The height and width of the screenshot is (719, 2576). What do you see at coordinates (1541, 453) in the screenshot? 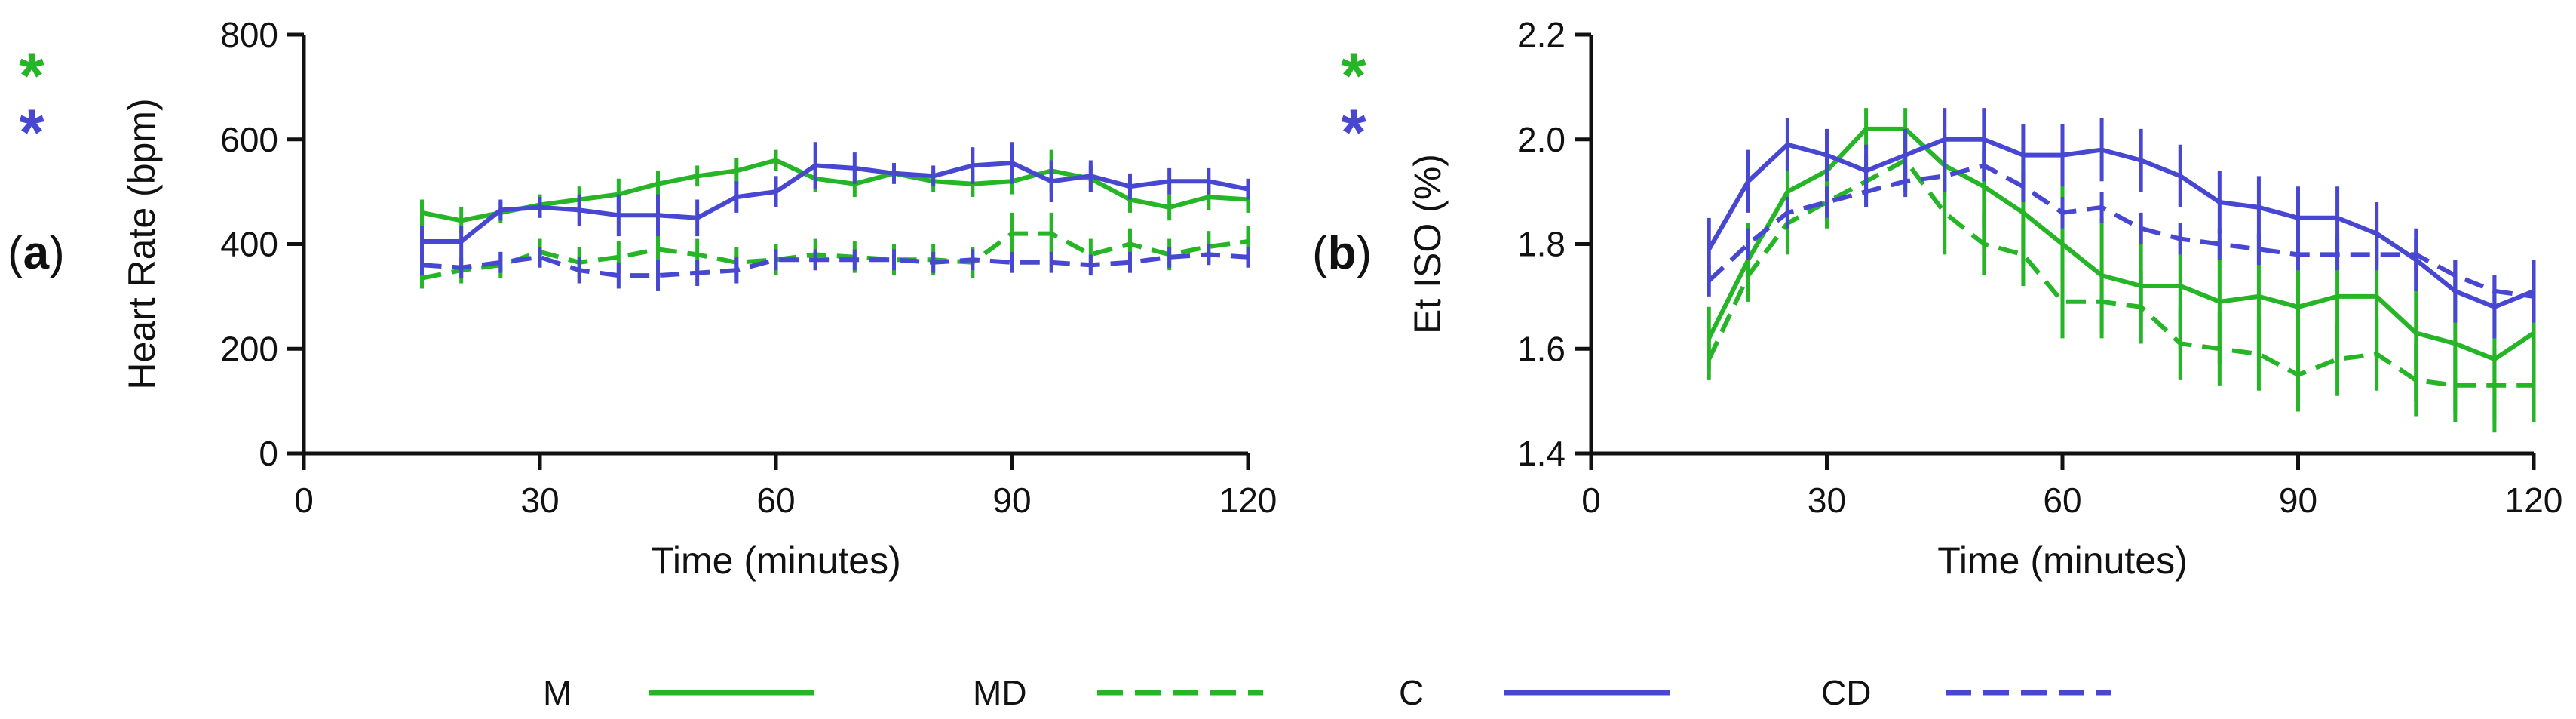
I see `y-tick-label: 1.4` at bounding box center [1541, 453].